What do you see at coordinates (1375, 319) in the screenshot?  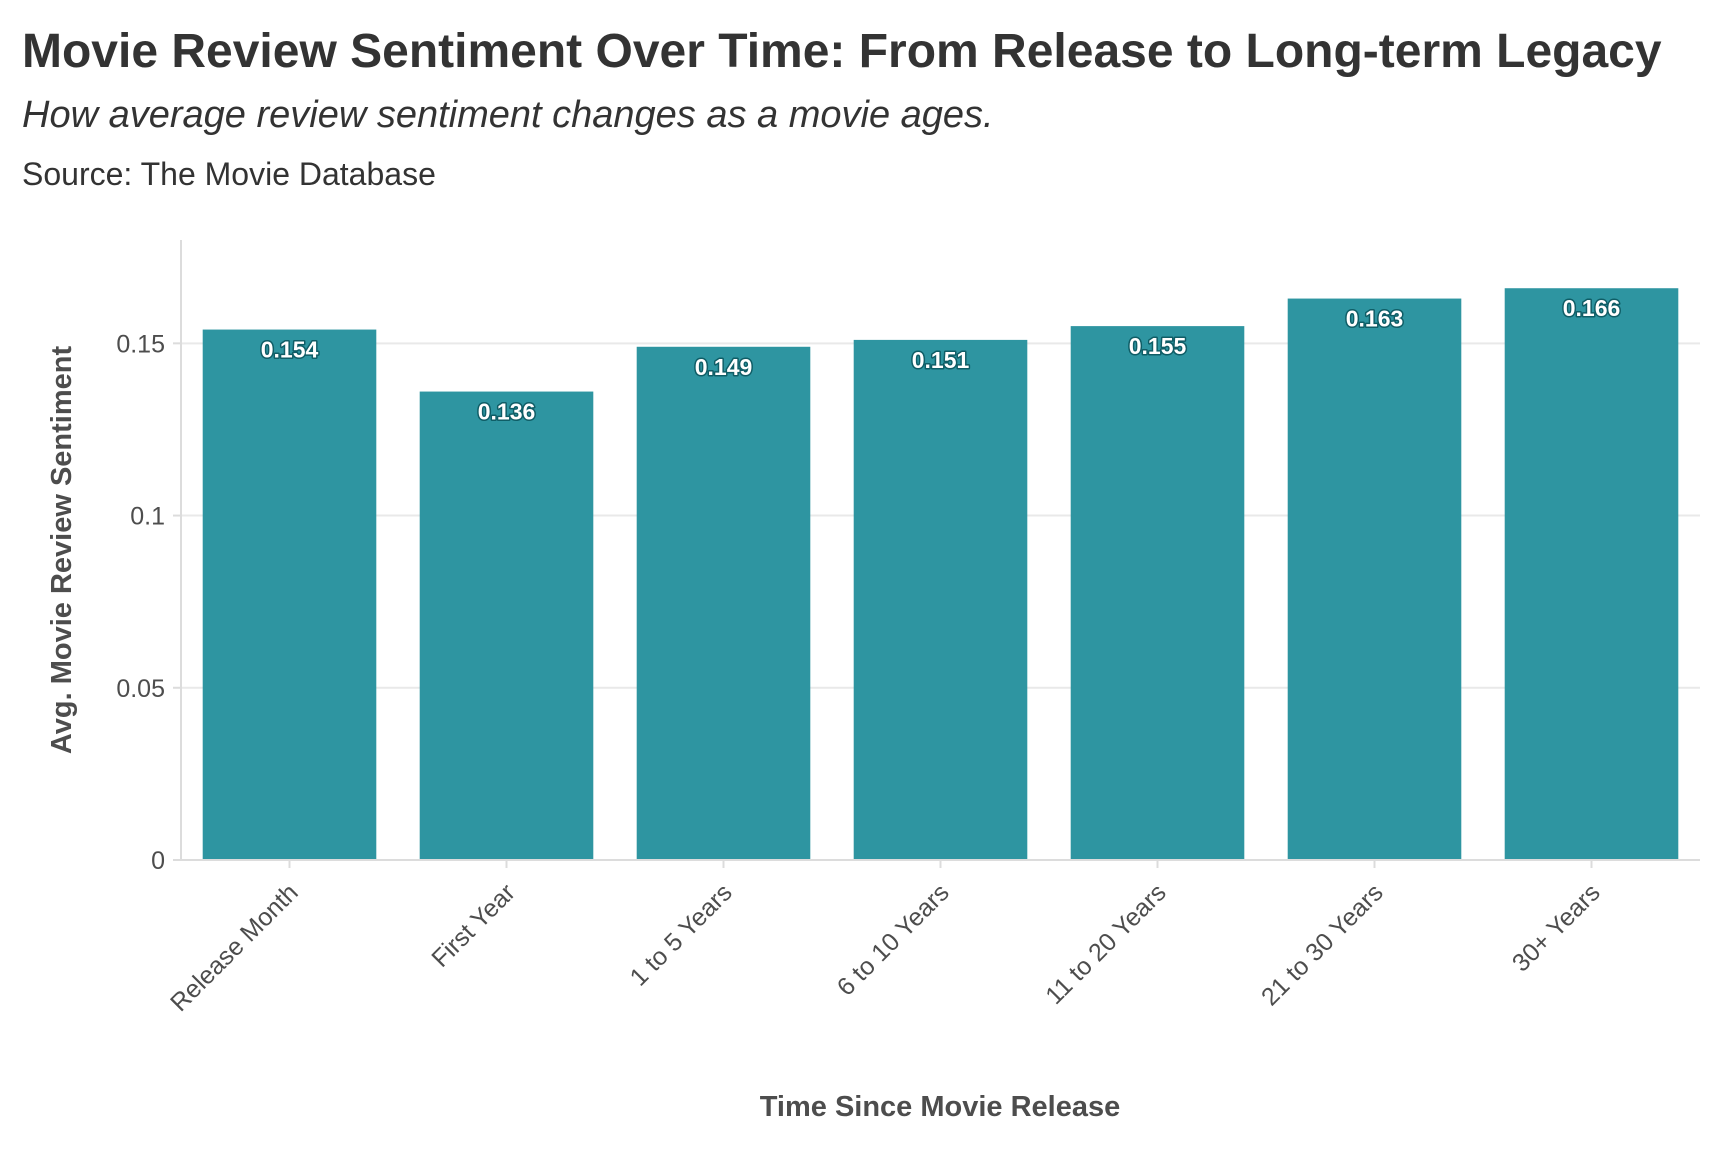 I see `data-label: 0.163` at bounding box center [1375, 319].